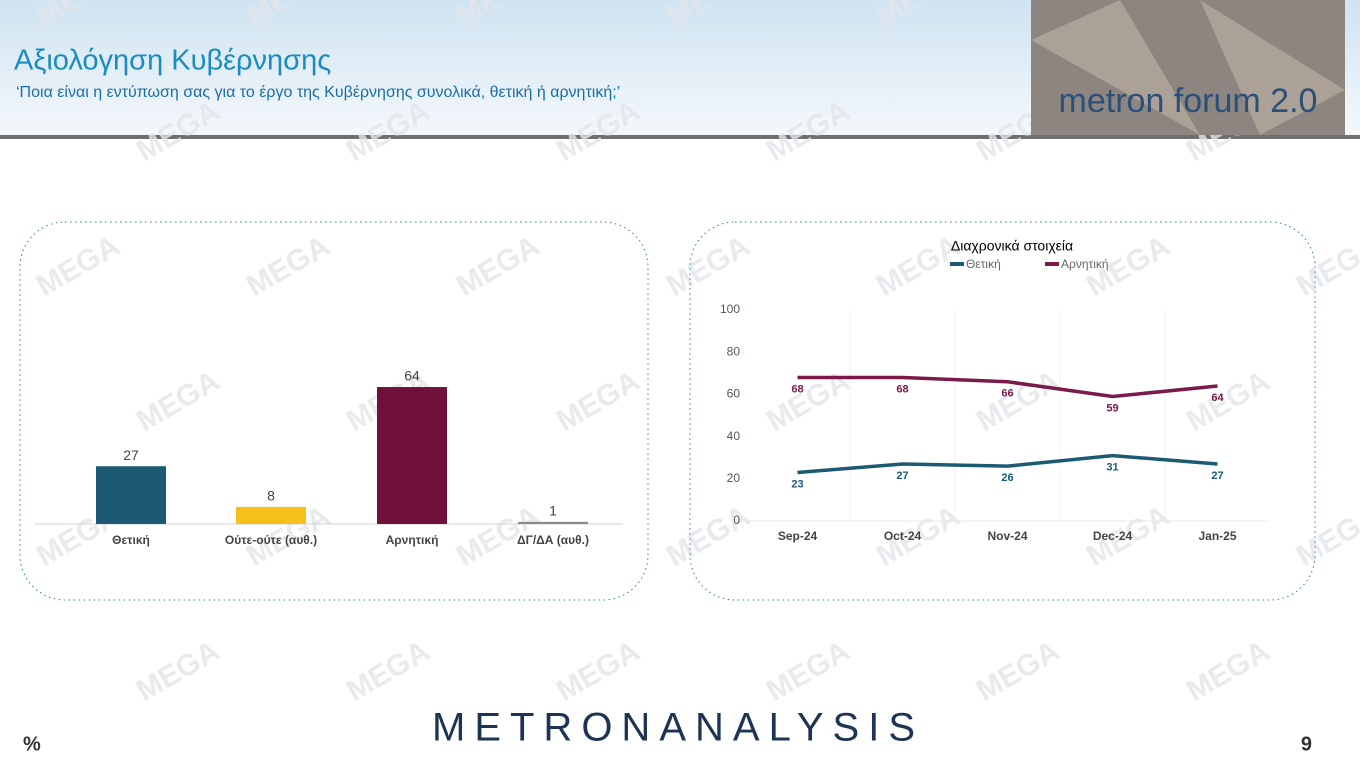 The height and width of the screenshot is (770, 1360). I want to click on y-tick-label: 100, so click(730, 309).